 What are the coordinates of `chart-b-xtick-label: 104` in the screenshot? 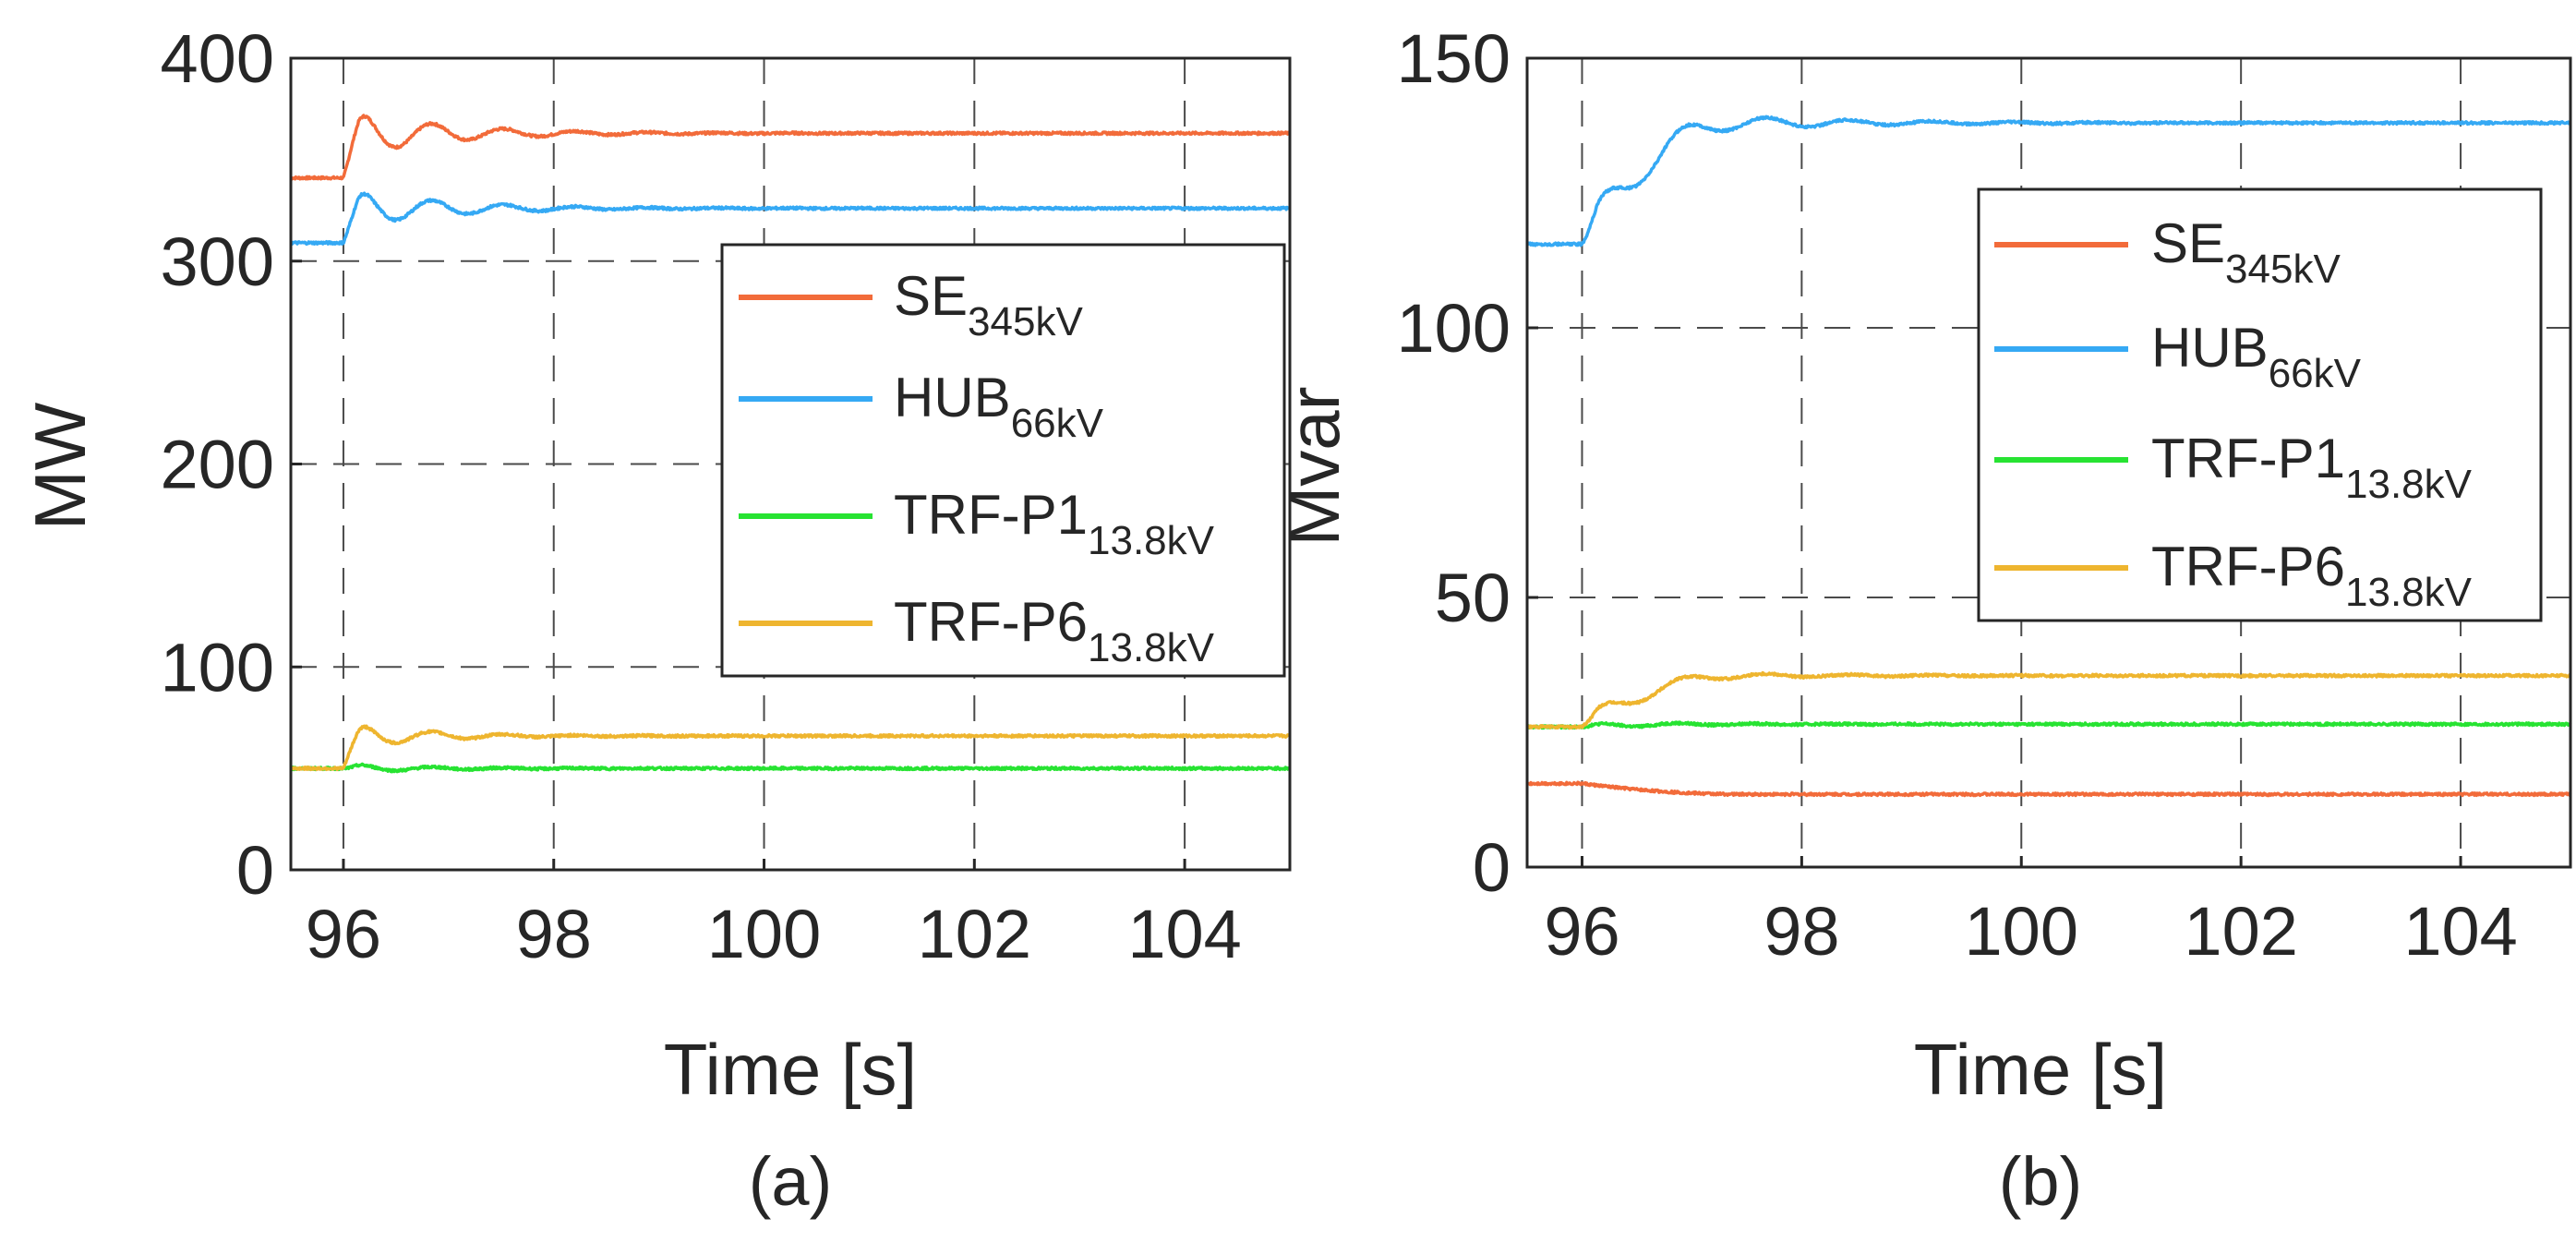 It's located at (2460, 931).